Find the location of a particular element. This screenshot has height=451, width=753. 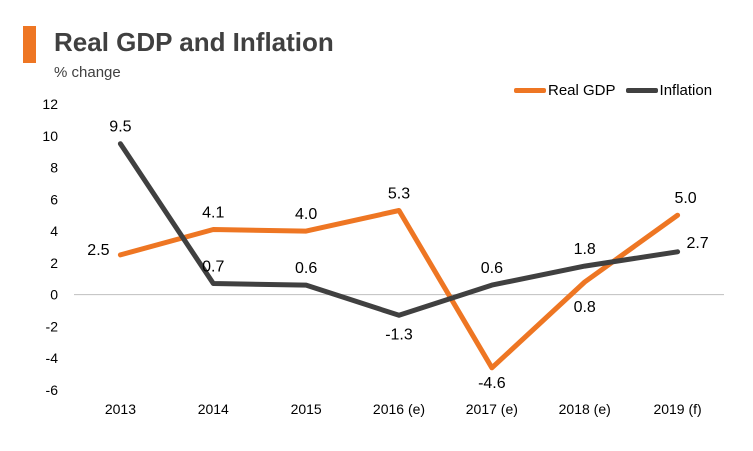

data-label-real-gdp: 2.5 is located at coordinates (98, 250).